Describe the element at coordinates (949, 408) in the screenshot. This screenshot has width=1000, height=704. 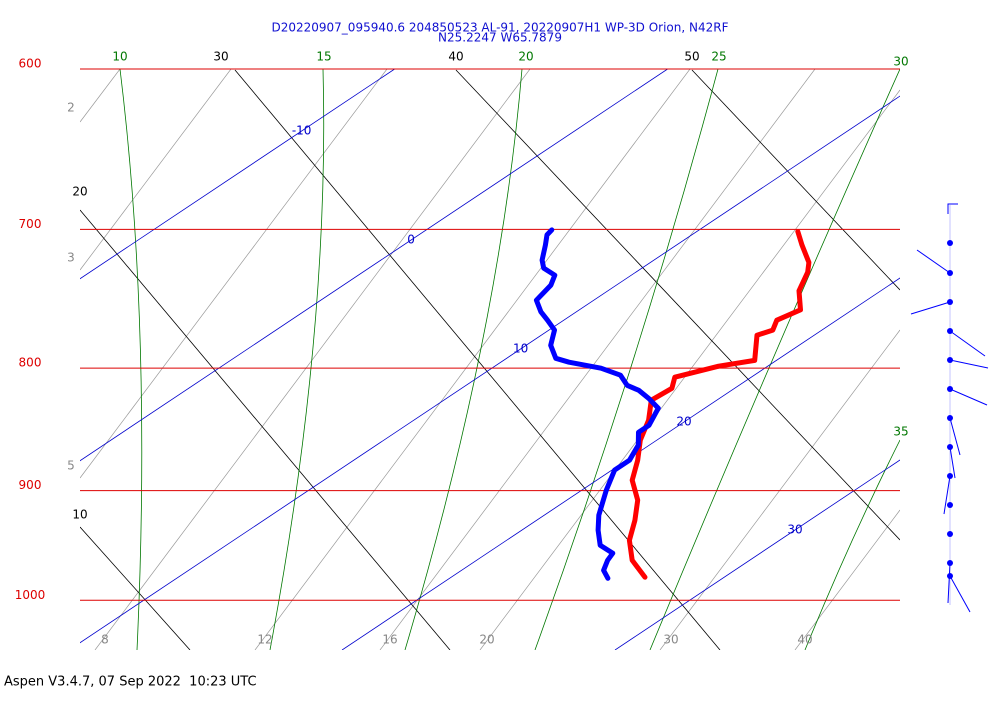
I see `wind-barbs` at that location.